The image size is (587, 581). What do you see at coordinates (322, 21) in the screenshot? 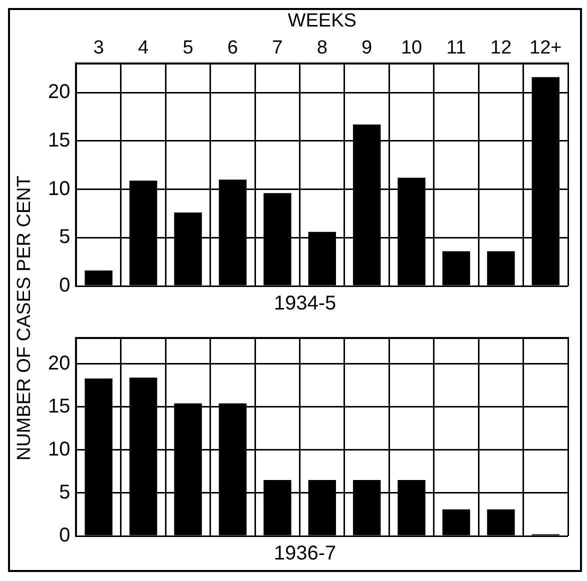
I see `x-axis-title: WEEKS` at bounding box center [322, 21].